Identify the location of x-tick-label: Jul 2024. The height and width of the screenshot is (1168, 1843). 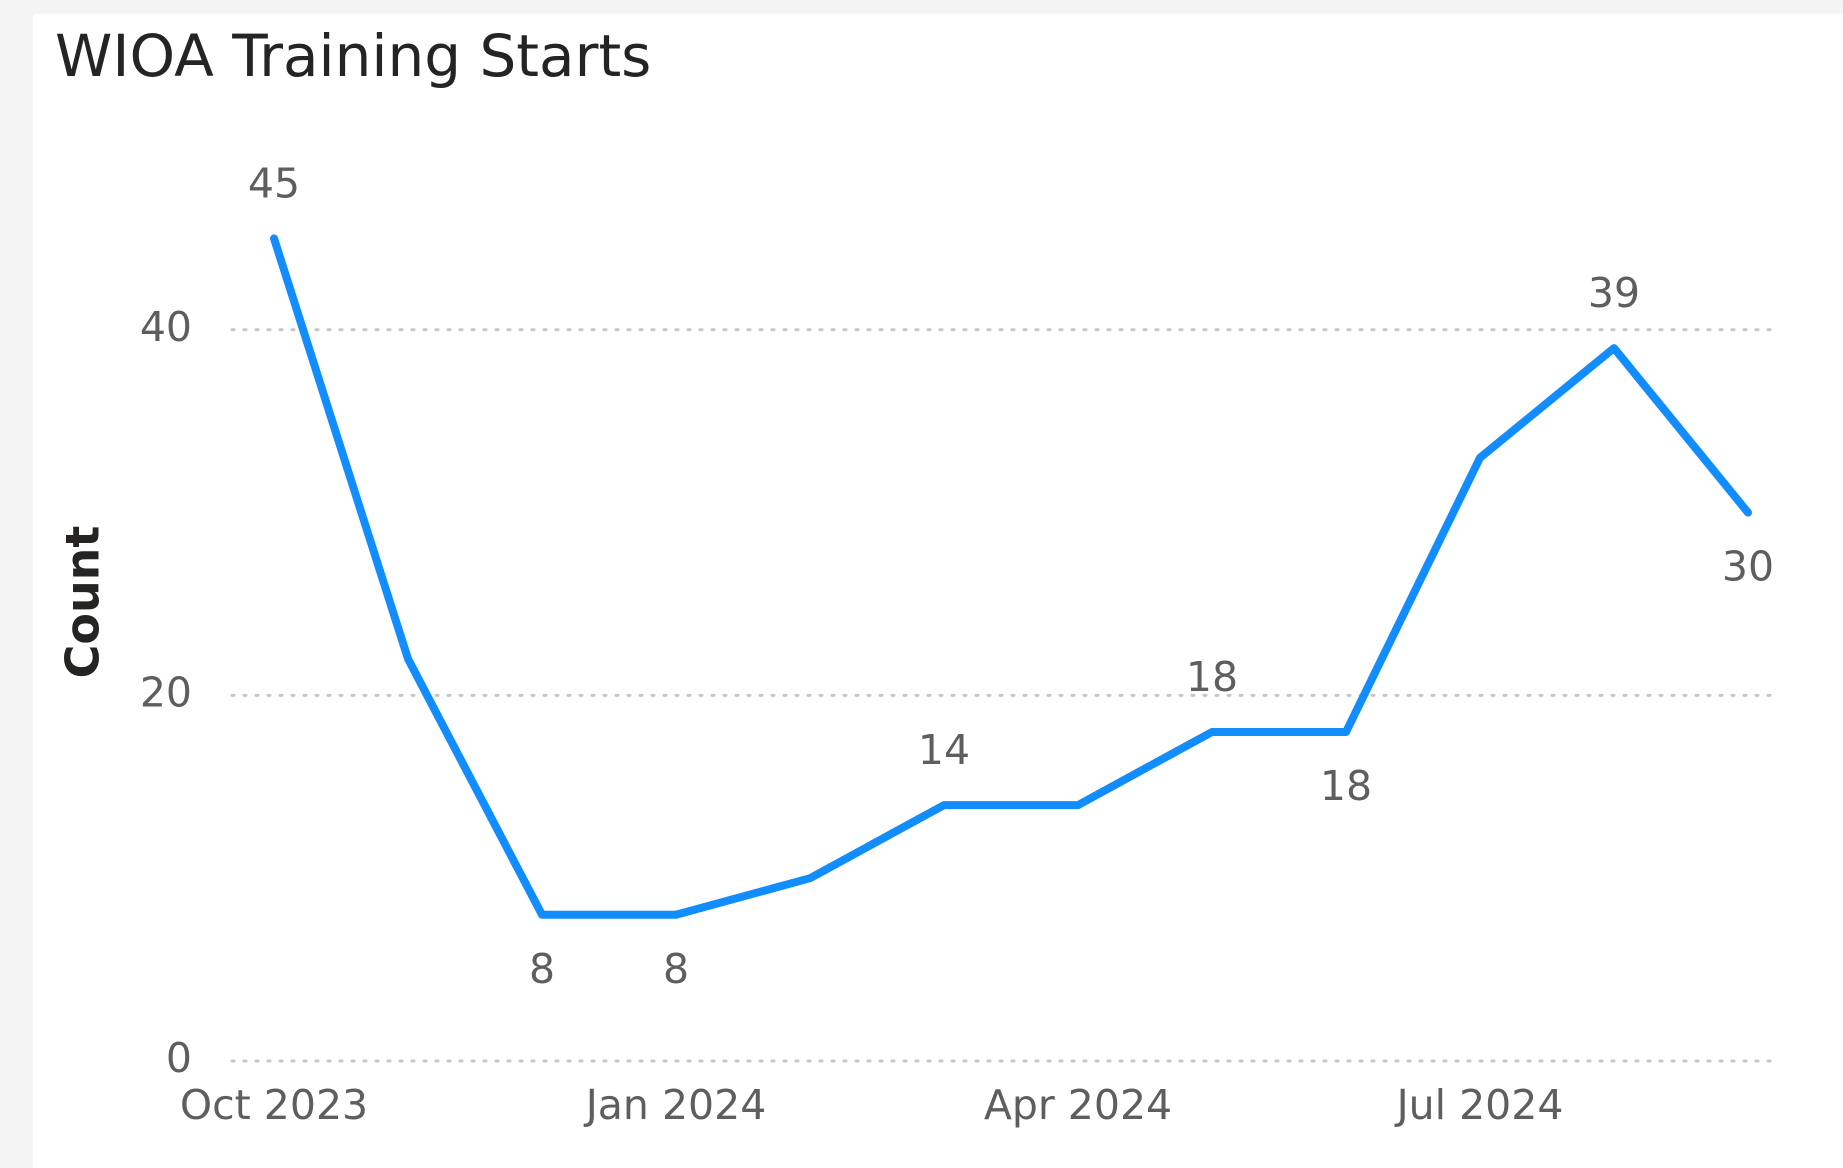
(1479, 1105).